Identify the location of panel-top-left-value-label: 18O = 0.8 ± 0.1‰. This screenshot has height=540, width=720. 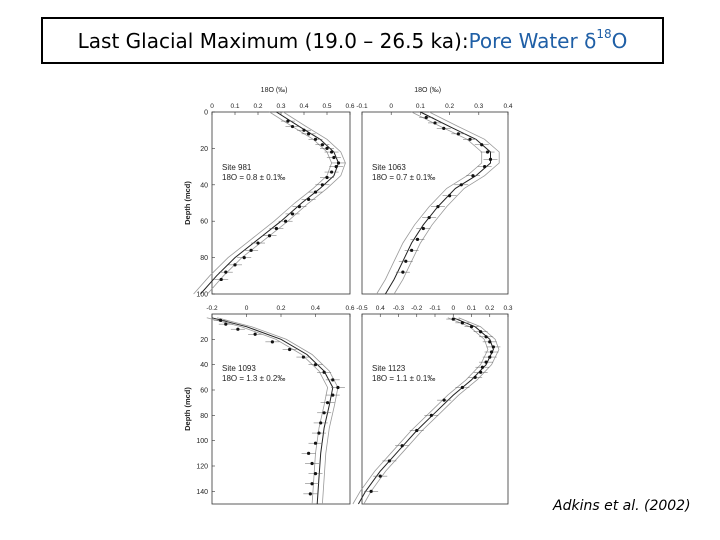
(253, 177).